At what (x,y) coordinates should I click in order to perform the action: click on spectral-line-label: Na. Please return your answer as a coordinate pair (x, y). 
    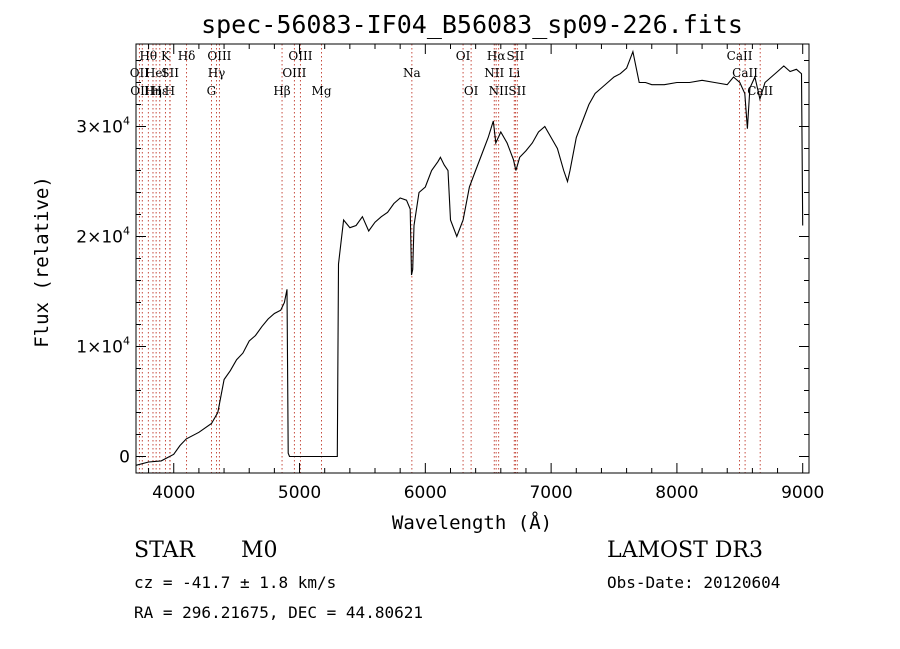
    Looking at the image, I should click on (412, 73).